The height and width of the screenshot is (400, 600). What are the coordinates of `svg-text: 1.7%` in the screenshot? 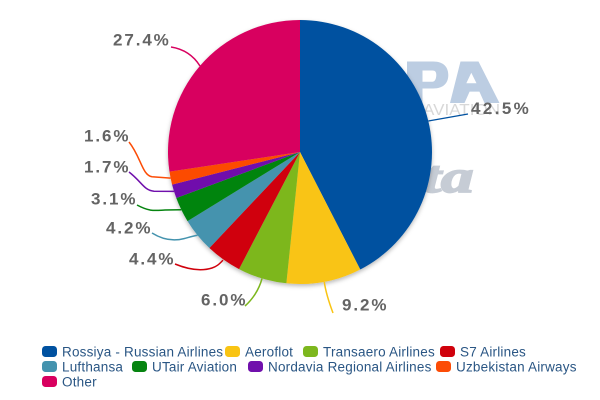 It's located at (107, 167).